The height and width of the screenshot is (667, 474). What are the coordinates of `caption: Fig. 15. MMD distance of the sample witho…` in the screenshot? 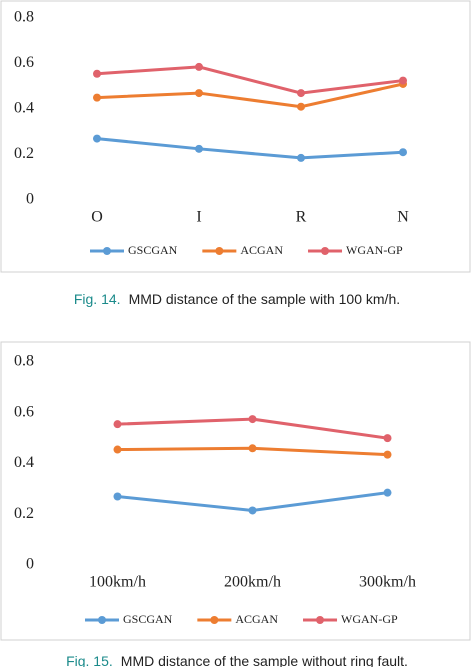 It's located at (237, 660).